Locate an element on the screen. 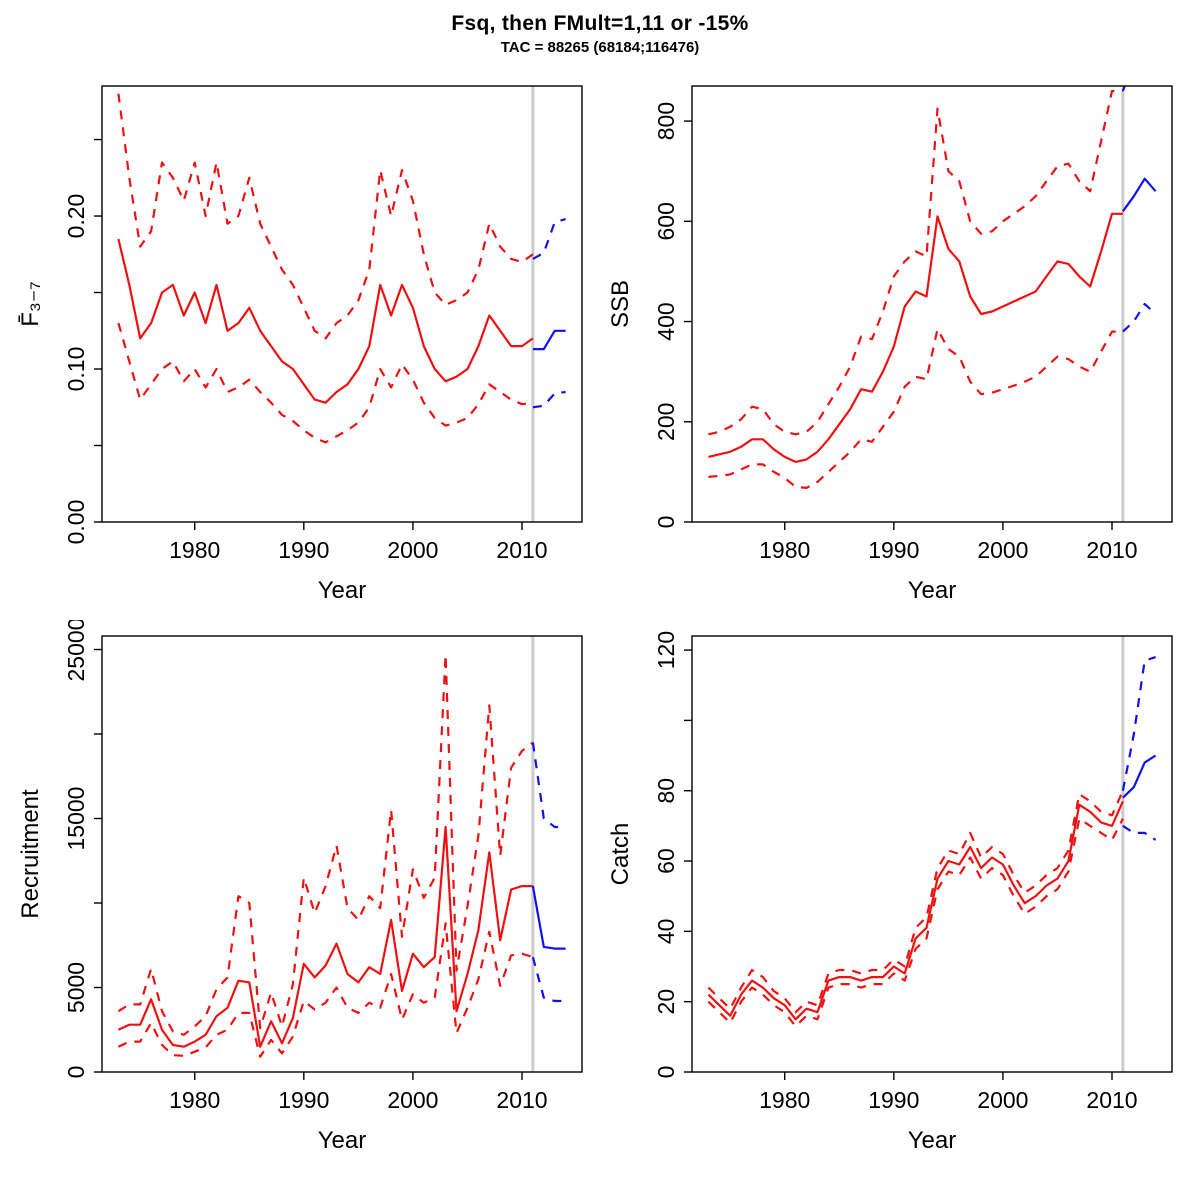  recruitment-y-tick-label: 25000 is located at coordinates (76, 651).